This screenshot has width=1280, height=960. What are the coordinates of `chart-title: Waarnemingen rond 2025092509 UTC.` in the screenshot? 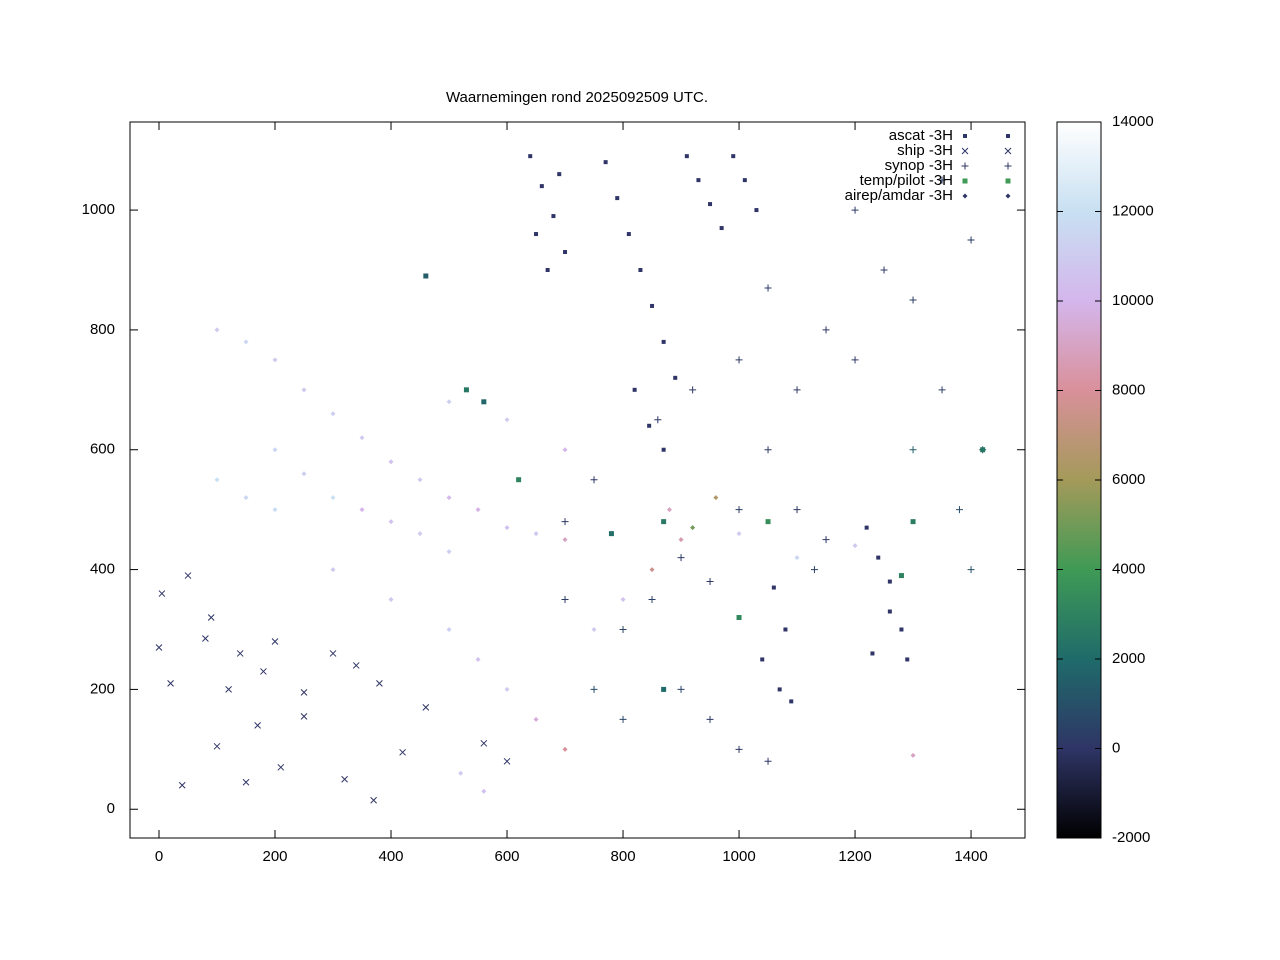 It's located at (577, 97).